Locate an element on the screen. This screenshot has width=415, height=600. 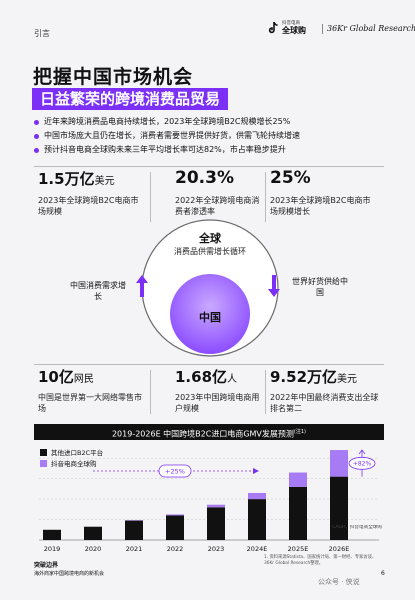
legend-item: 抖音电商全球购 is located at coordinates (71, 464).